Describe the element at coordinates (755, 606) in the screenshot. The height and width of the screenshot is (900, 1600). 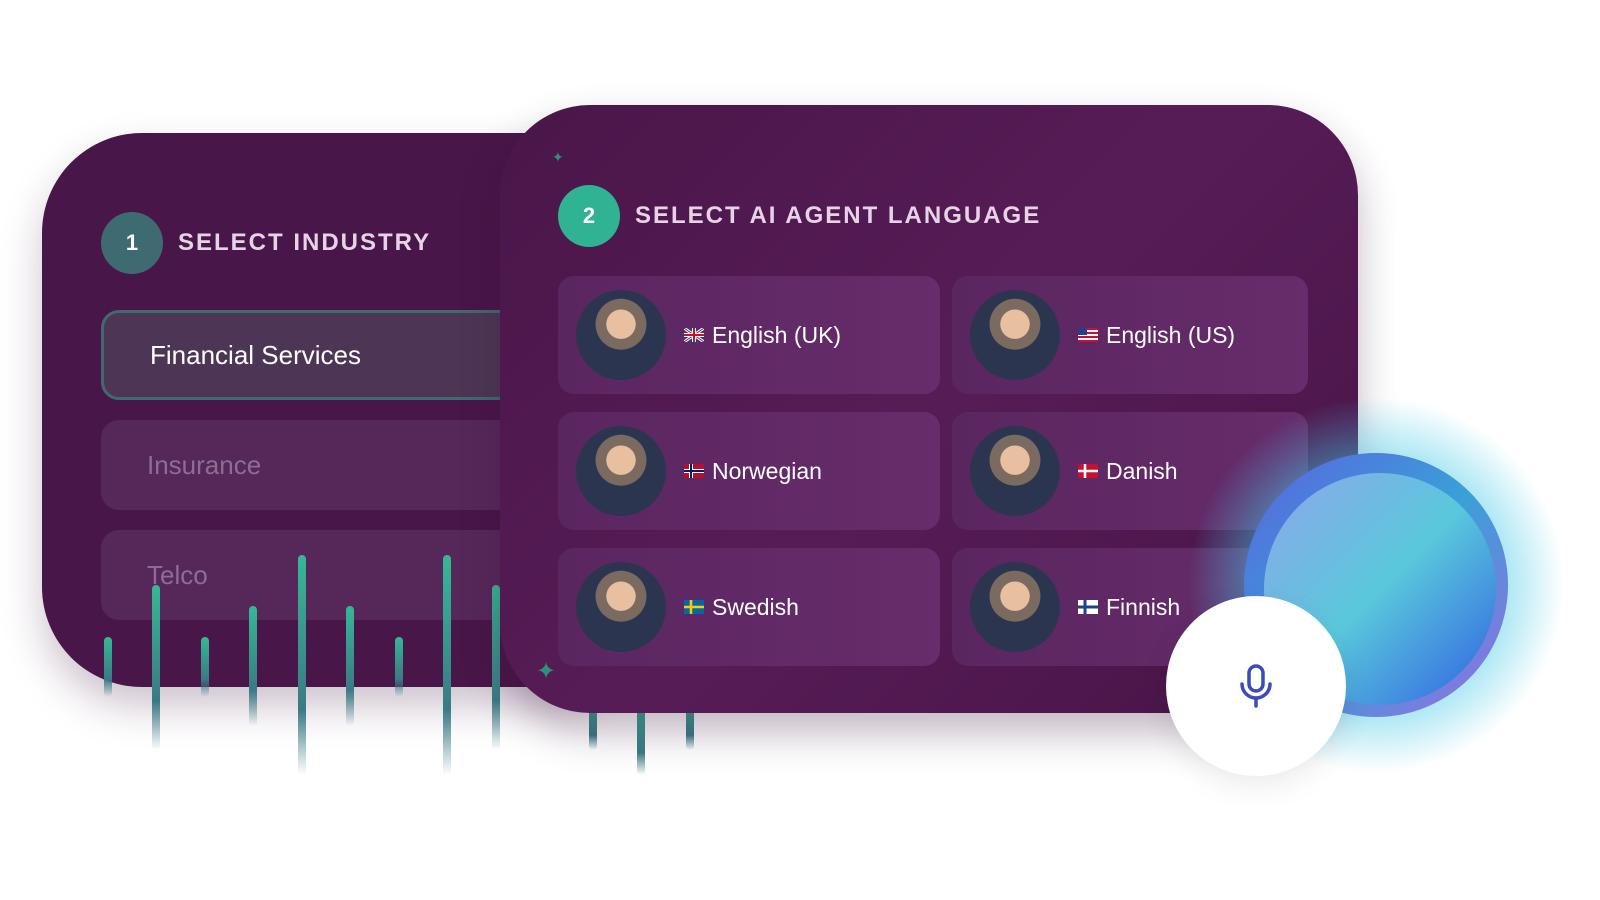
I see `language-label: Swedish` at that location.